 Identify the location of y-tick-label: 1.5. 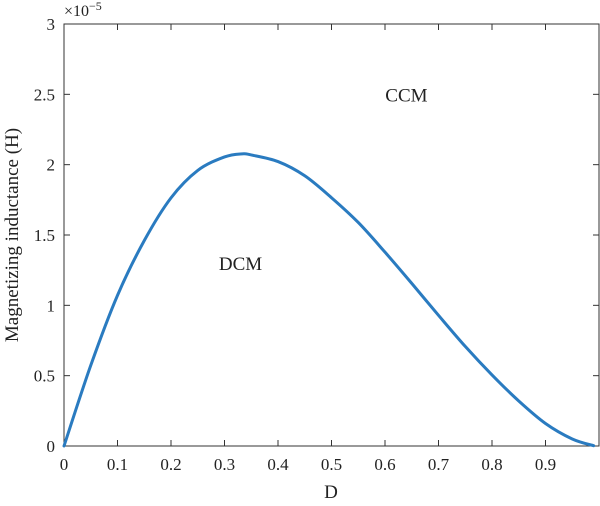
(44, 235).